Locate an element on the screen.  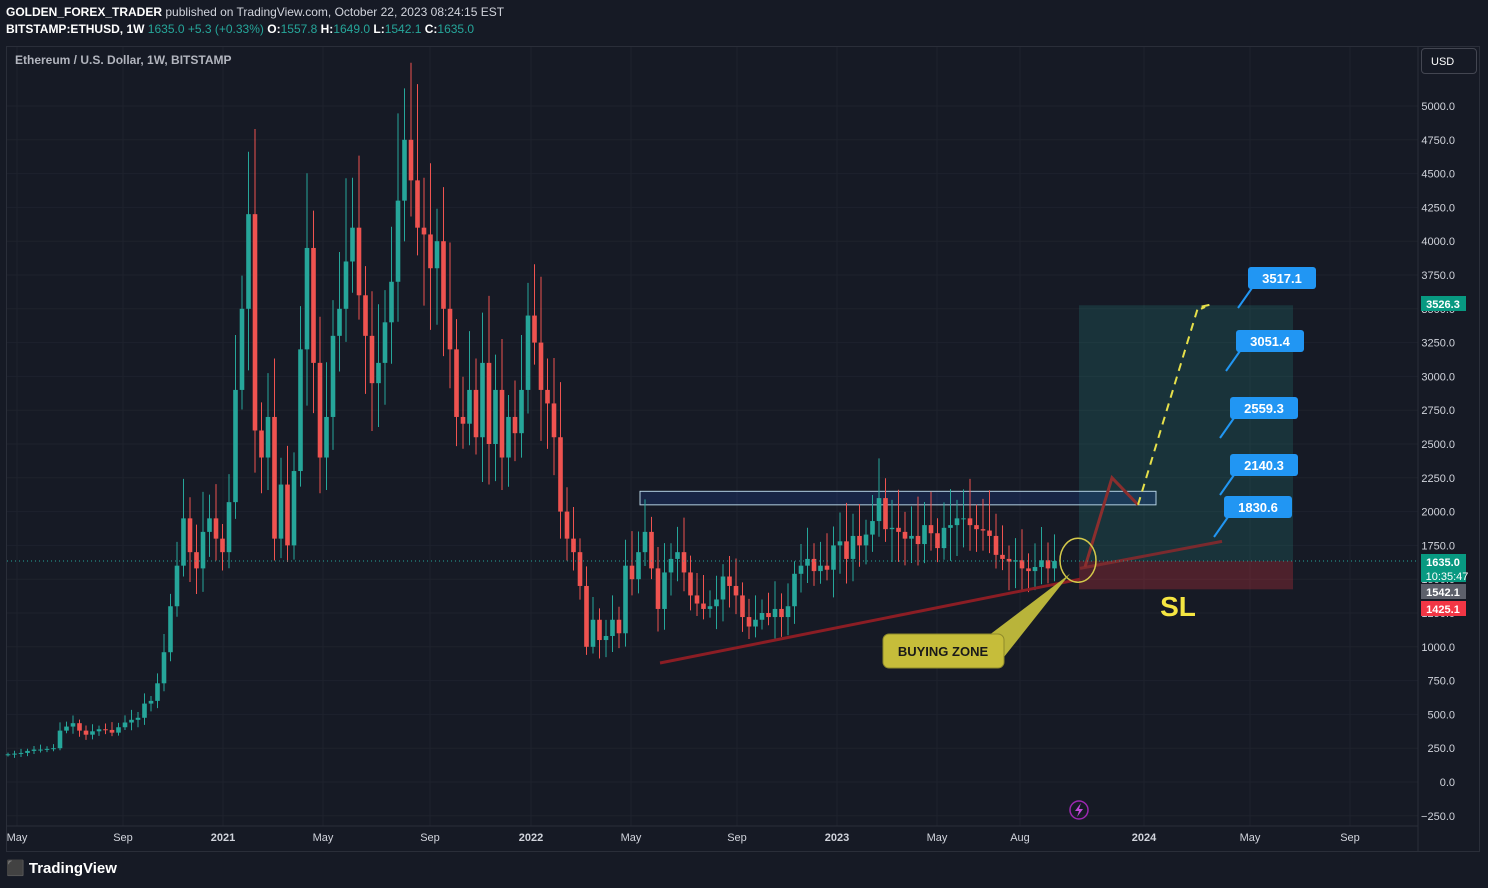
y-tick-label: 4500.0 is located at coordinates (1438, 175).